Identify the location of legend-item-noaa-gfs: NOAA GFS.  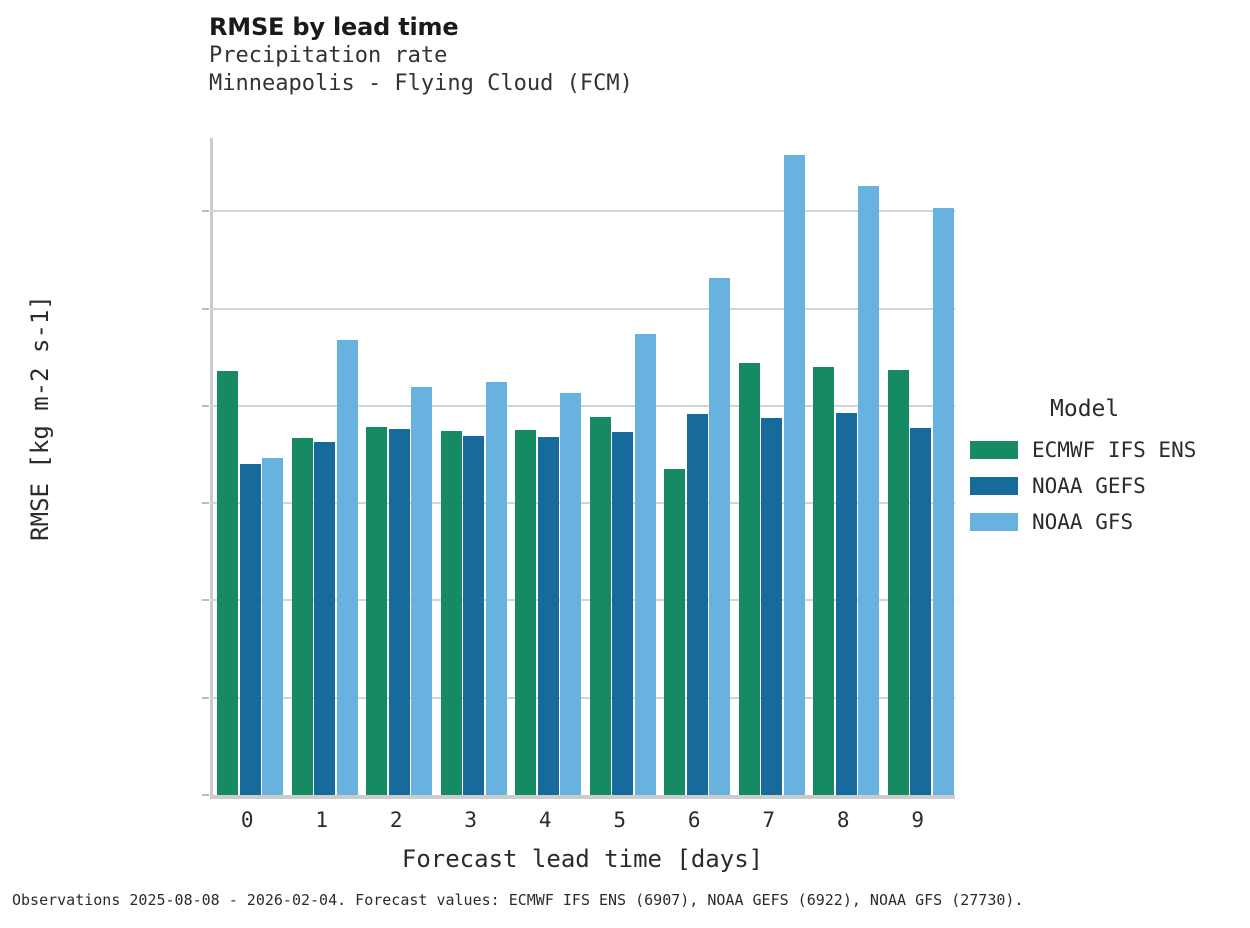
(1107, 522).